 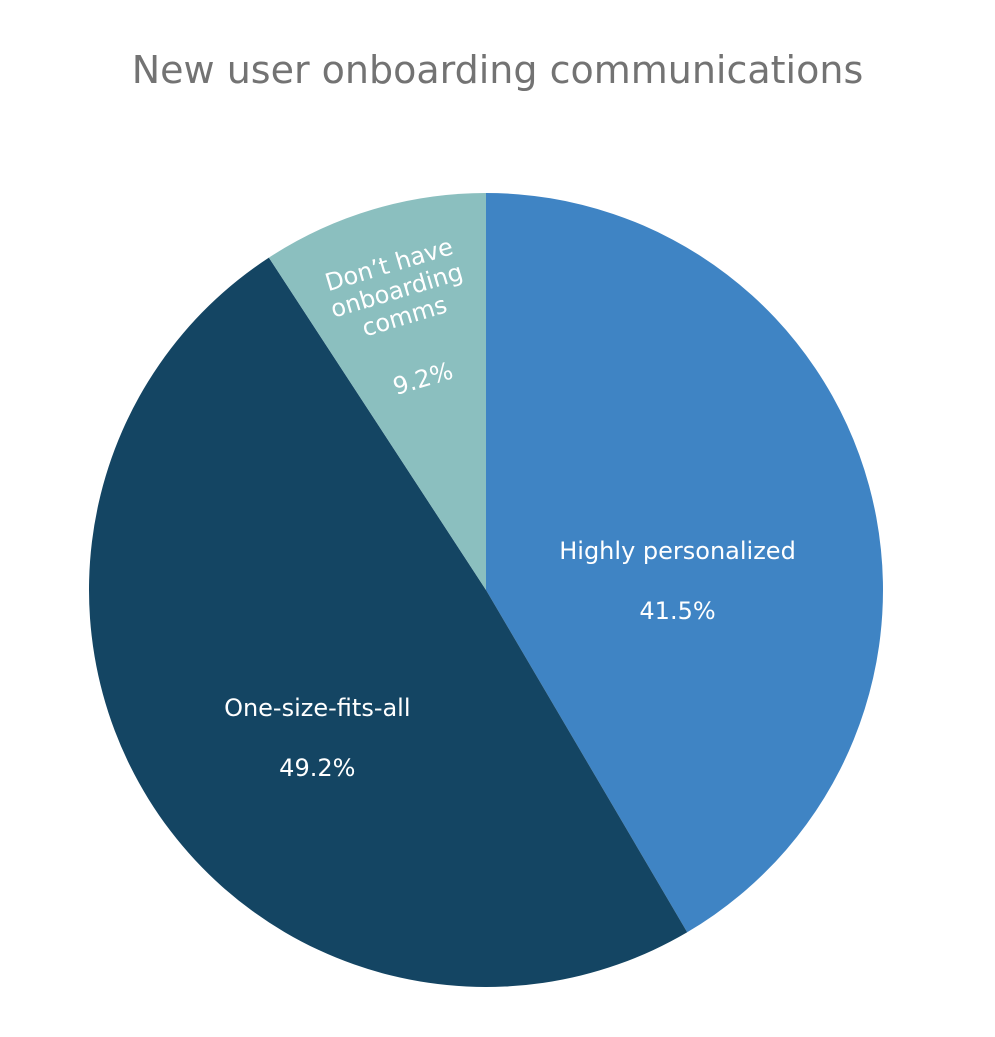 I want to click on slice-label: One-size-fits-all, so click(x=317, y=707).